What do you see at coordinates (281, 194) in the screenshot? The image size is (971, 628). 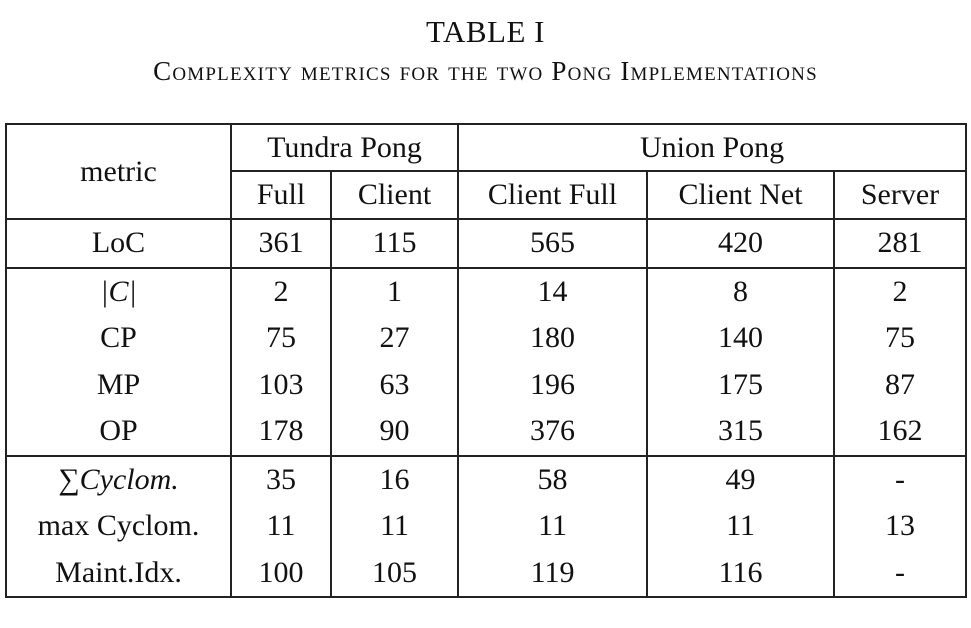 I see `subheader-full: Full` at bounding box center [281, 194].